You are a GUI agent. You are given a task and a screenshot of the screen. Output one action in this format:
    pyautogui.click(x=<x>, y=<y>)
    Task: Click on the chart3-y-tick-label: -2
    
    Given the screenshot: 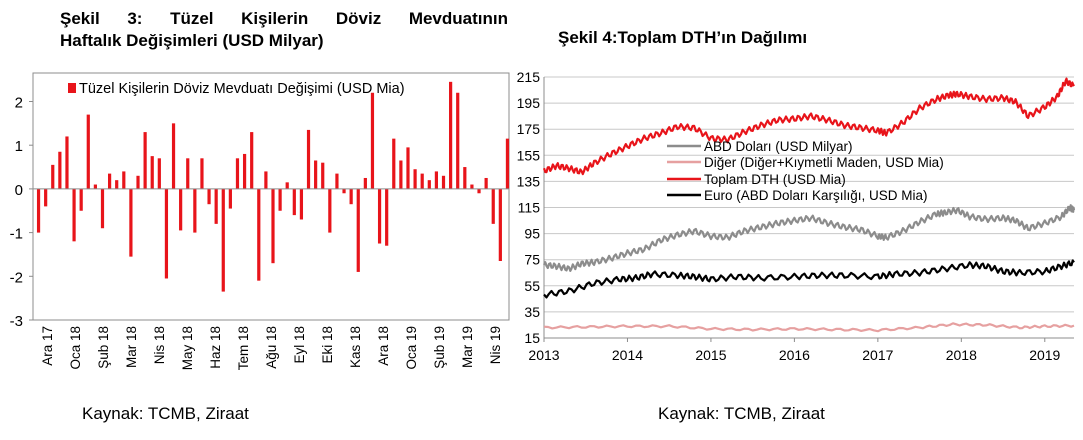 What is the action you would take?
    pyautogui.click(x=16, y=277)
    